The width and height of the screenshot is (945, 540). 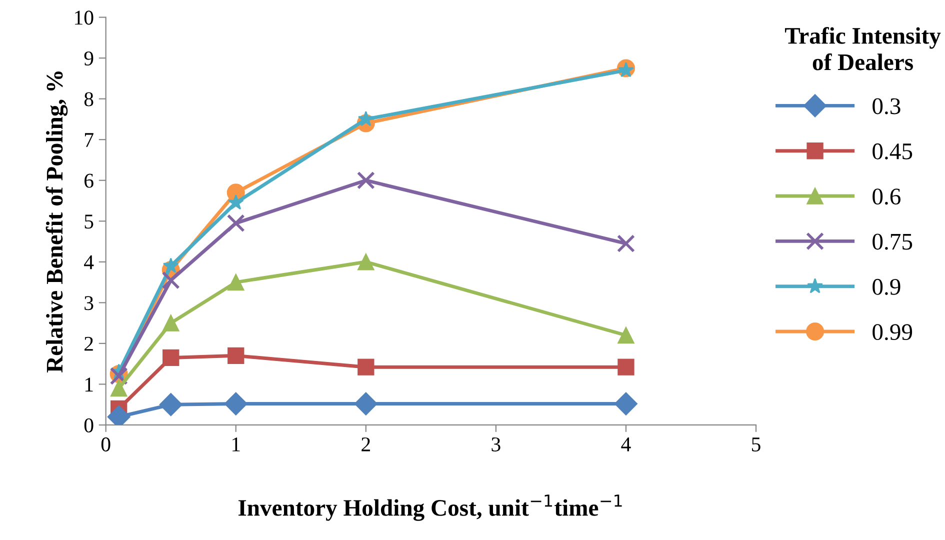 What do you see at coordinates (892, 242) in the screenshot?
I see `legend-label: 0.75` at bounding box center [892, 242].